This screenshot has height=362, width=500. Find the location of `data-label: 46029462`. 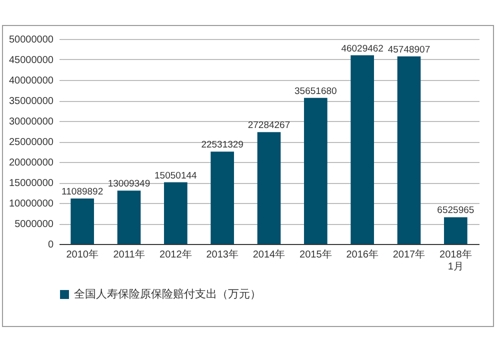

data-label: 46029462 is located at coordinates (362, 48).